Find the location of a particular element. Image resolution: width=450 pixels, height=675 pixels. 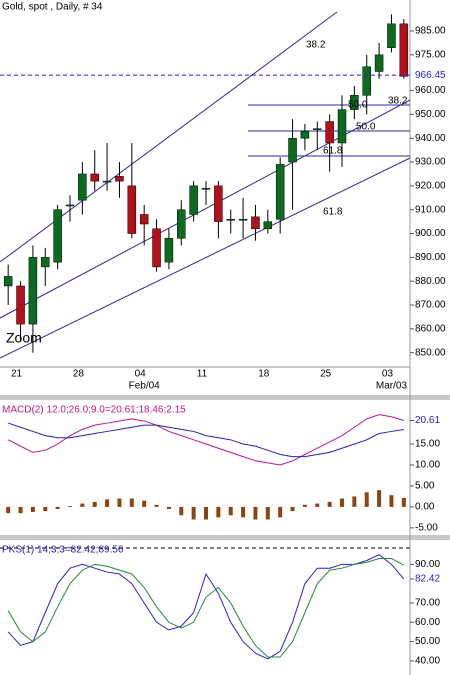

x-tick-label-2: Feb/04 is located at coordinates (145, 386).